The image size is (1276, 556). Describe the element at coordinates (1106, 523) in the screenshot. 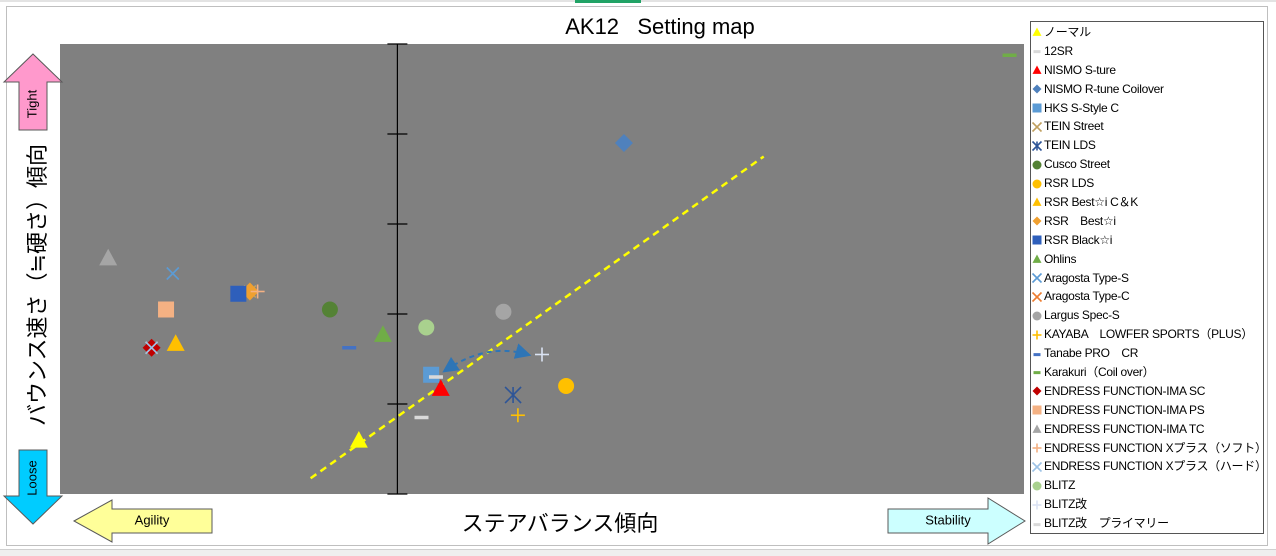

I see `legend-label: BLITZ改 プライマリー` at that location.